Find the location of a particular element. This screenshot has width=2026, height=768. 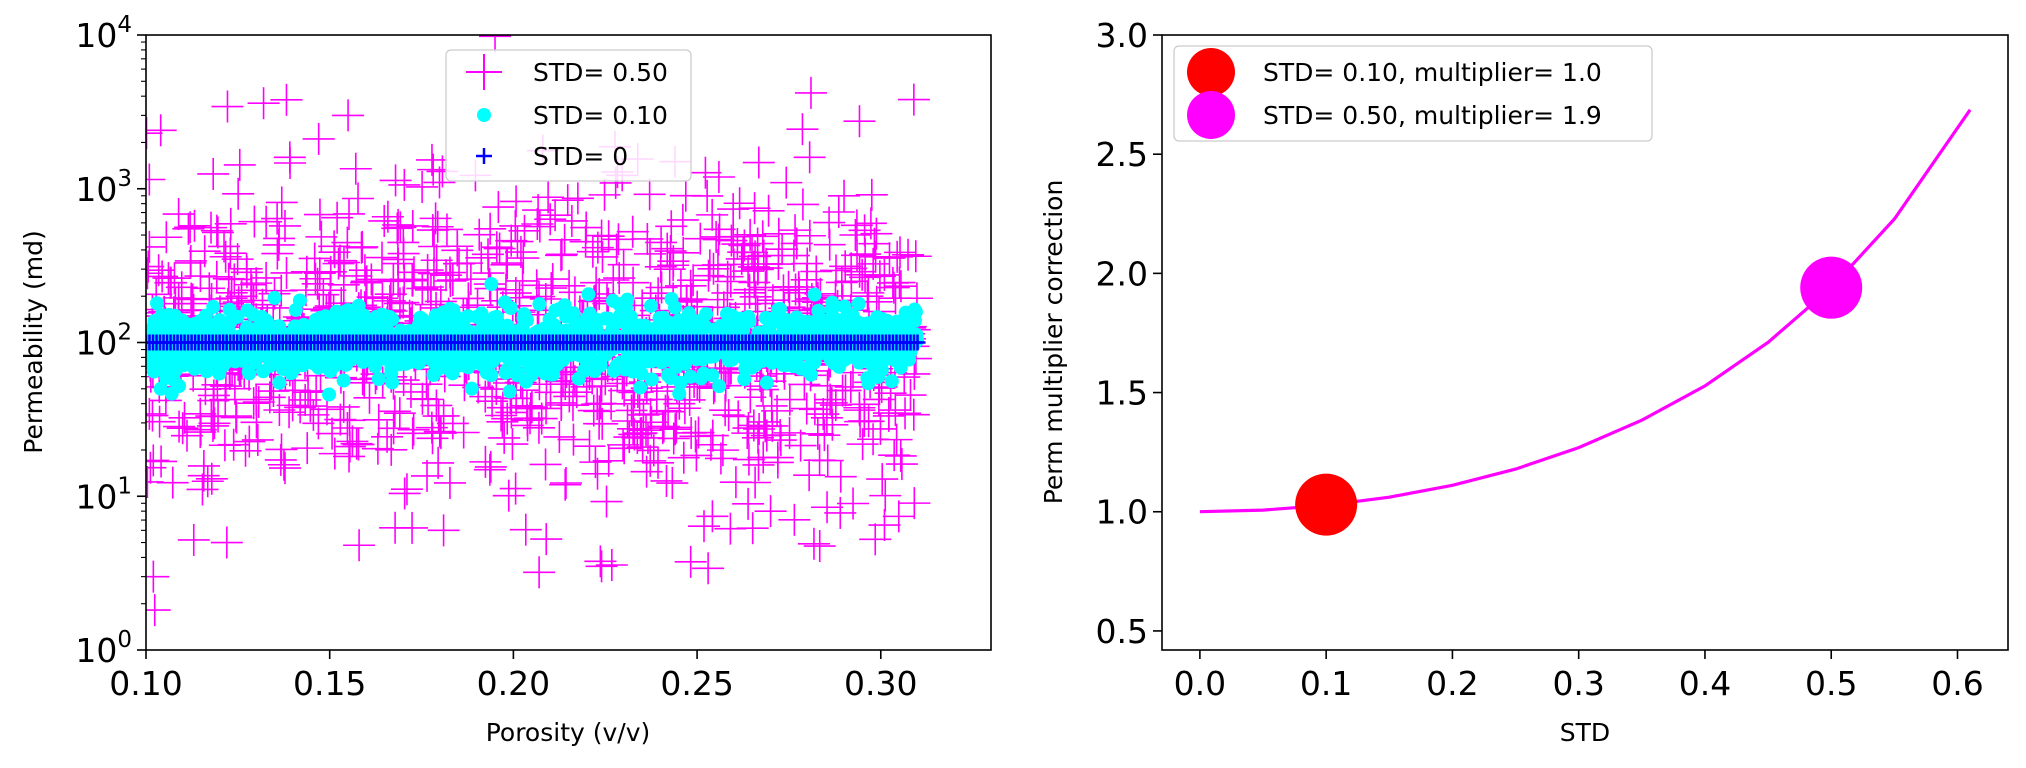

y-axis-ticks: 0.5 1.0 1.5 2.0 2.5 3.0 is located at coordinates (1129, 333).